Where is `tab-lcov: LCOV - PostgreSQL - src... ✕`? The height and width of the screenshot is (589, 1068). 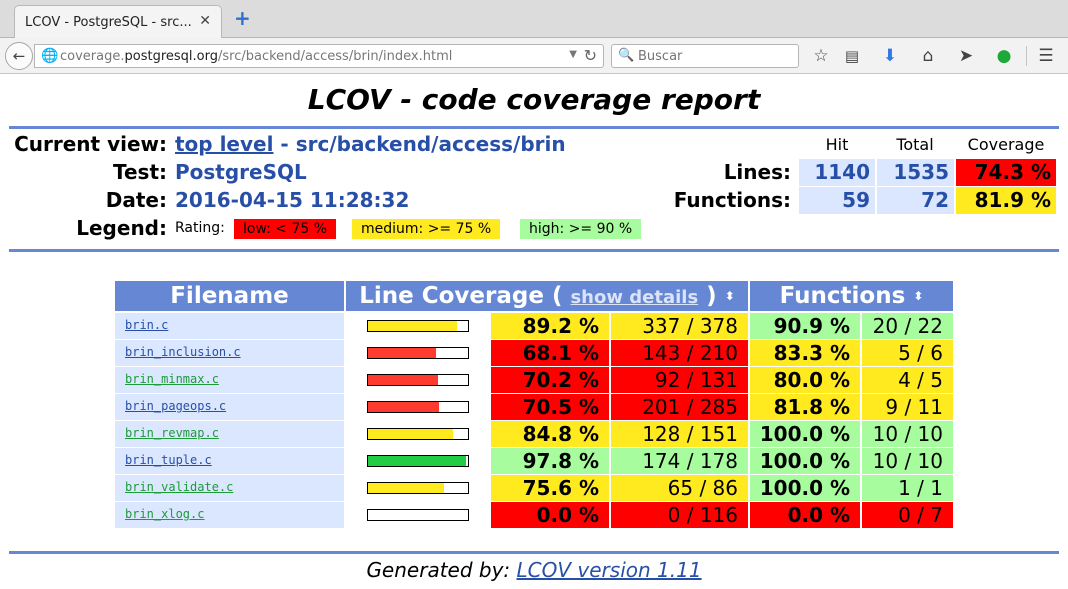 tab-lcov: LCOV - PostgreSQL - src... ✕ is located at coordinates (118, 21).